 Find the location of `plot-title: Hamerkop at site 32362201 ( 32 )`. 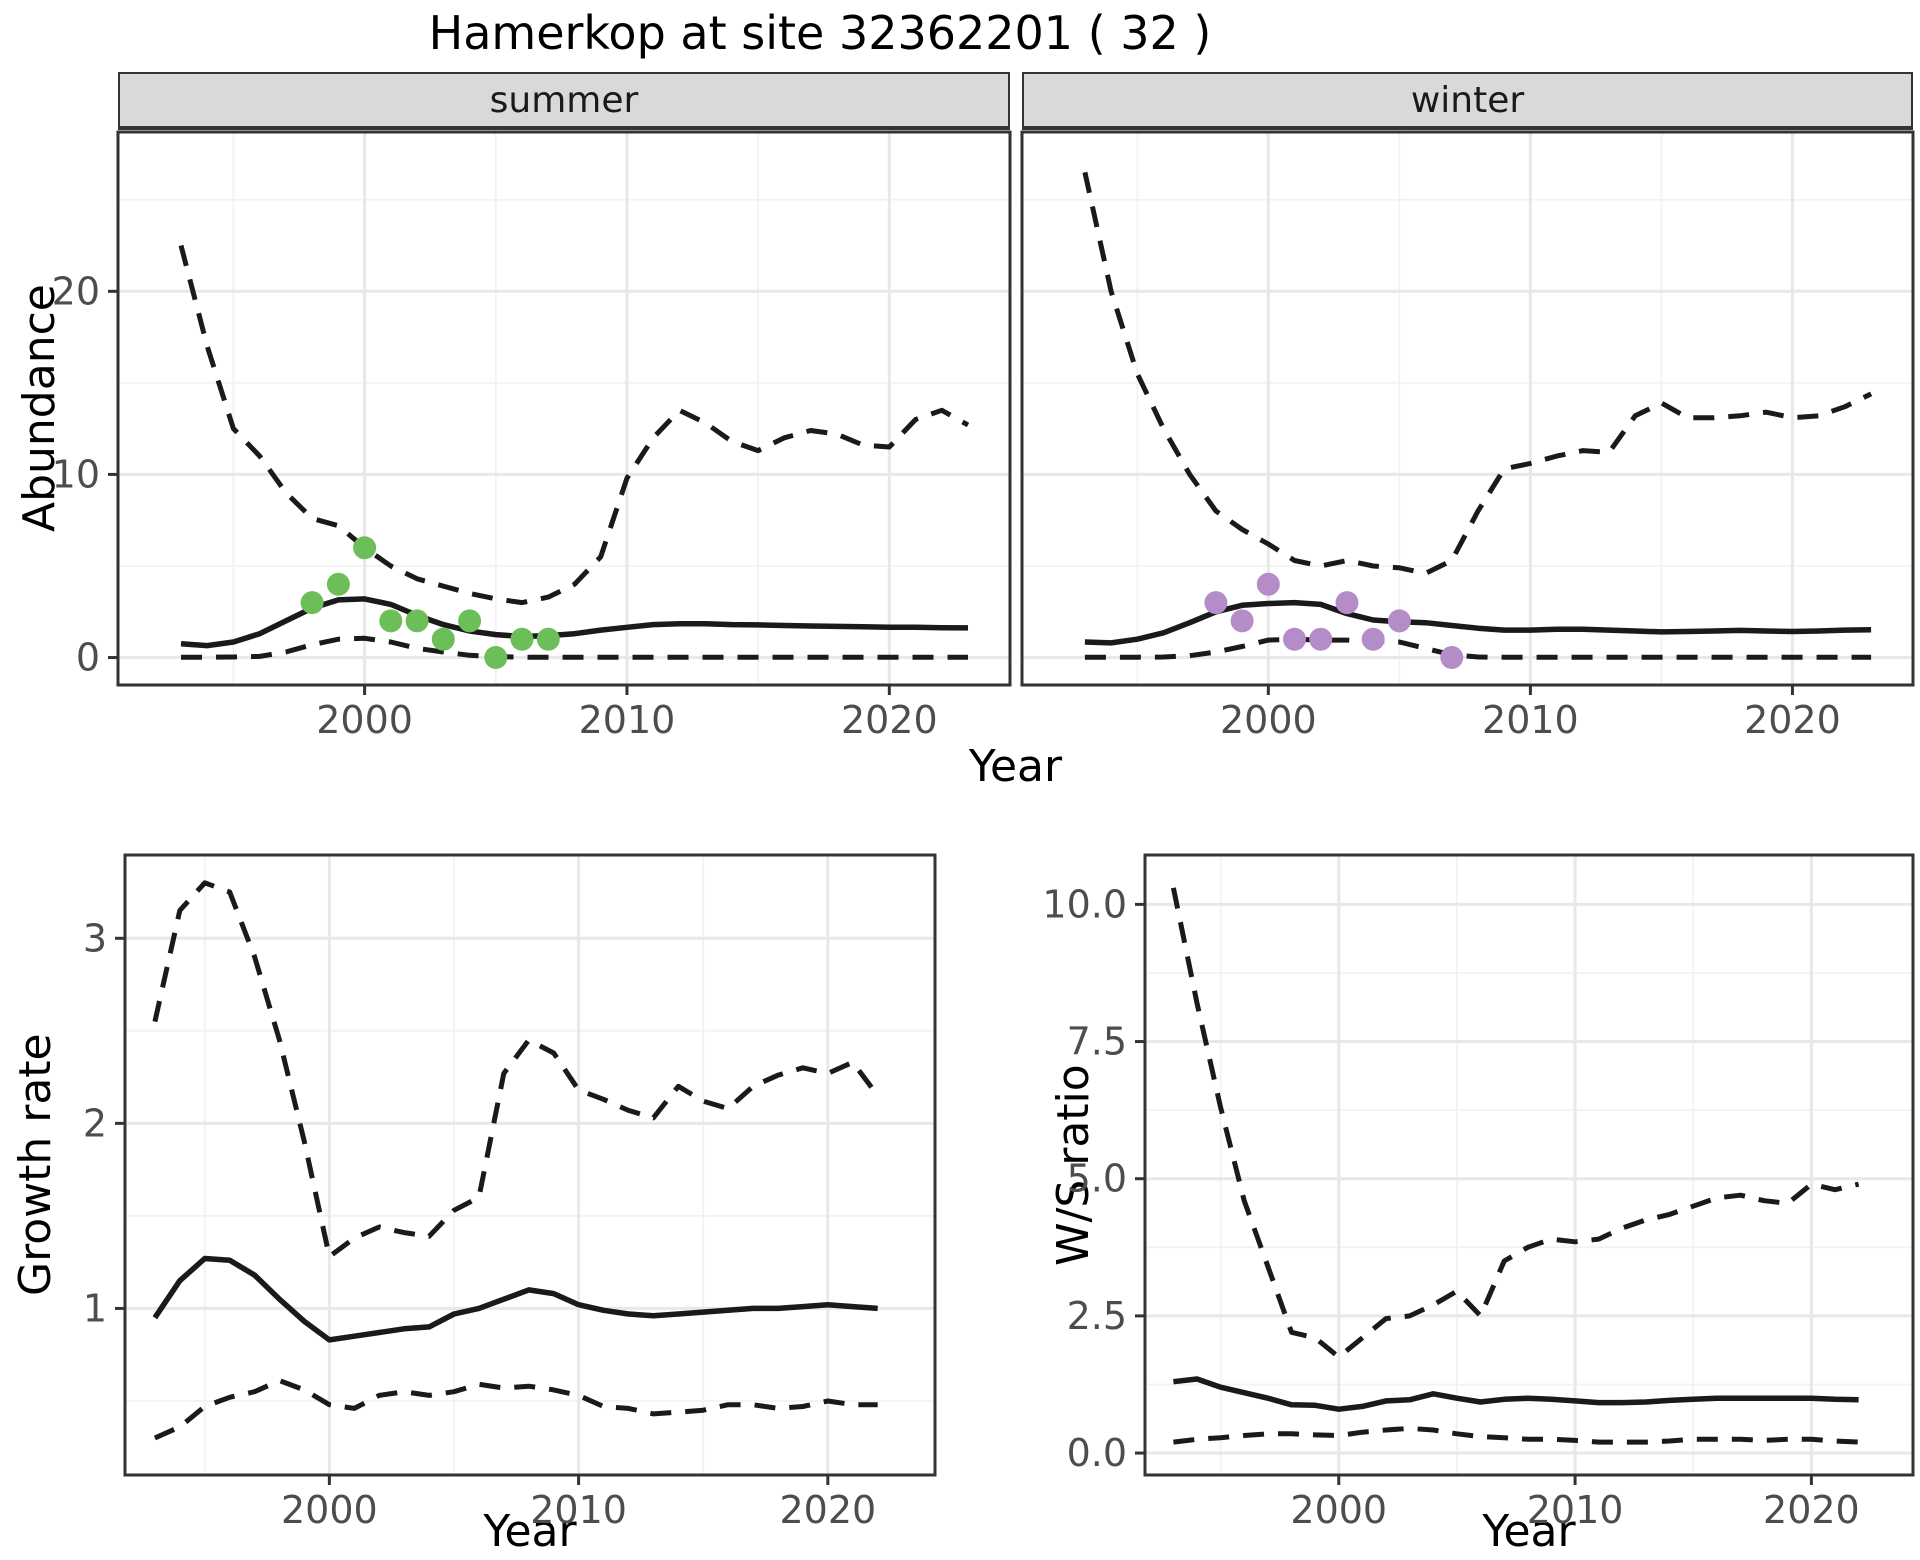

plot-title: Hamerkop at site 32362201 ( 32 ) is located at coordinates (820, 33).